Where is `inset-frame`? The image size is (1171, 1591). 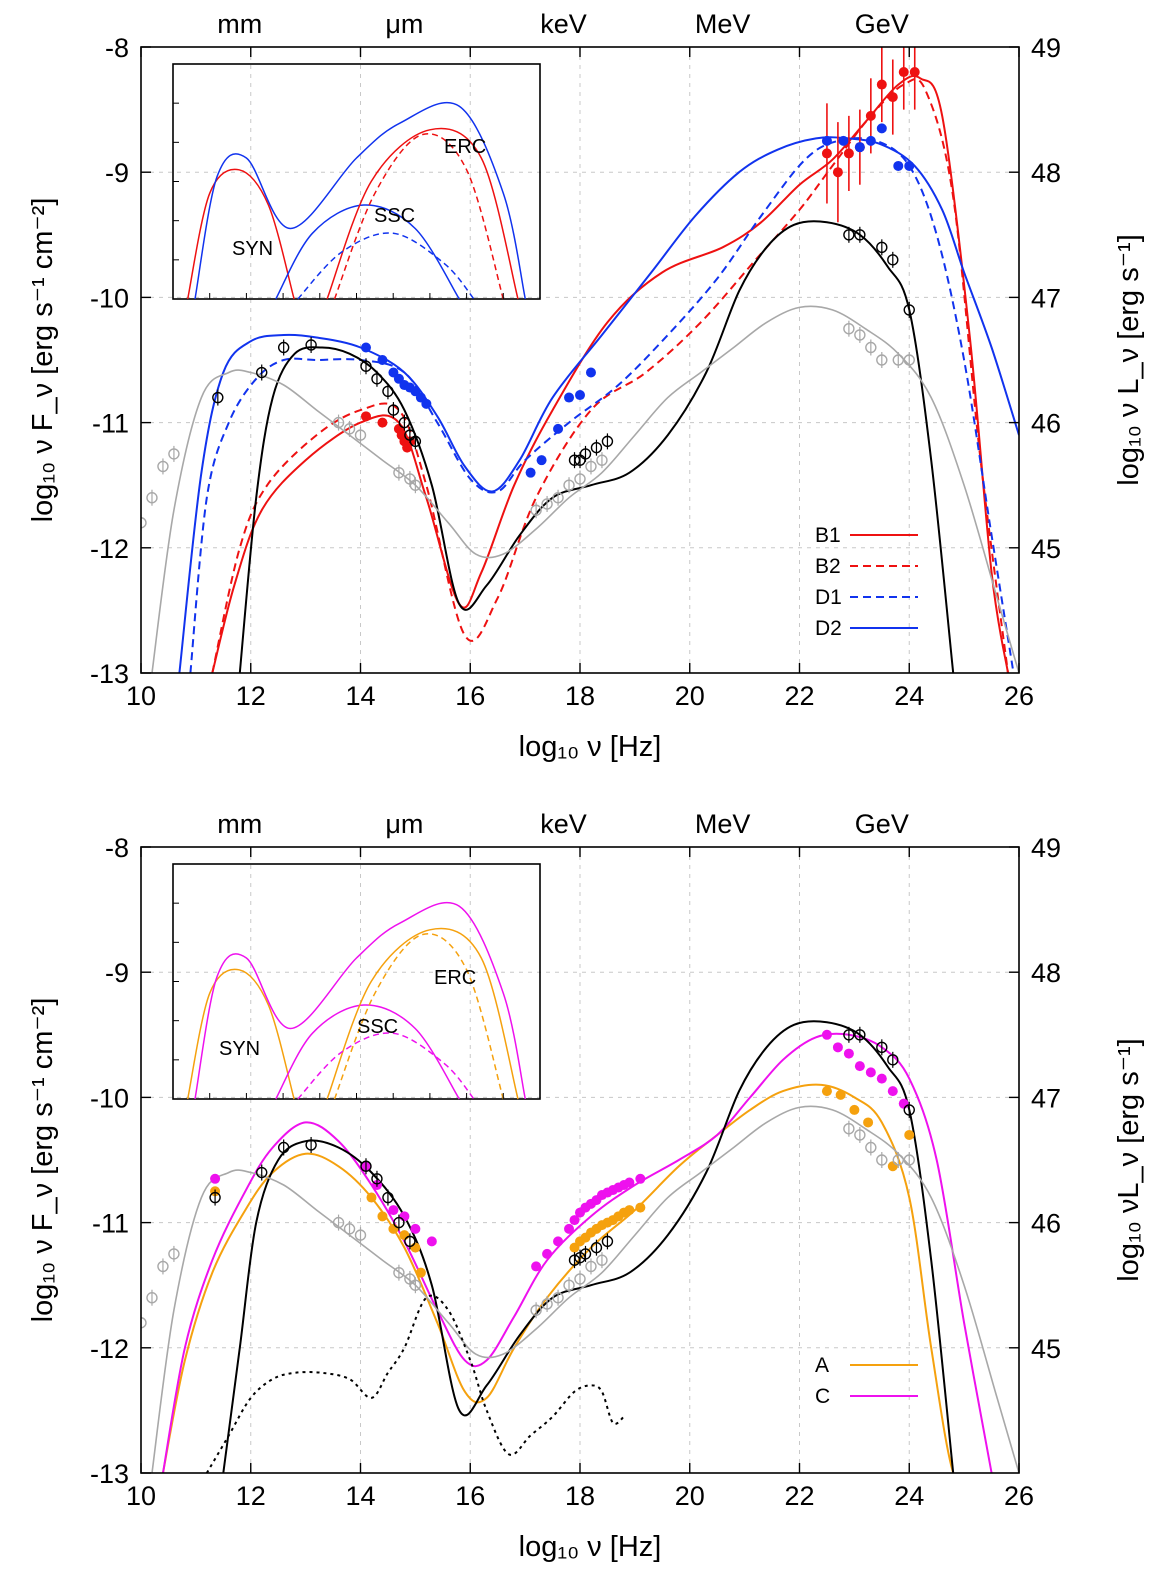 inset-frame is located at coordinates (356, 181).